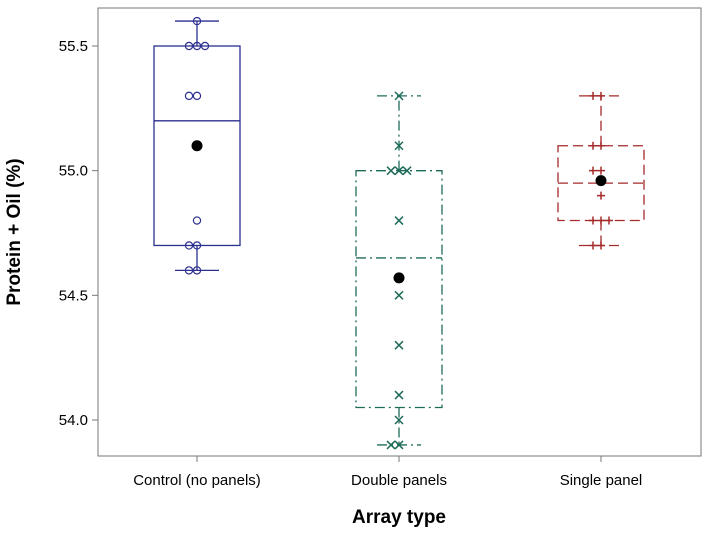  Describe the element at coordinates (78, 233) in the screenshot. I see `y-axis: 54.0 54.5 55.0 55.5` at that location.